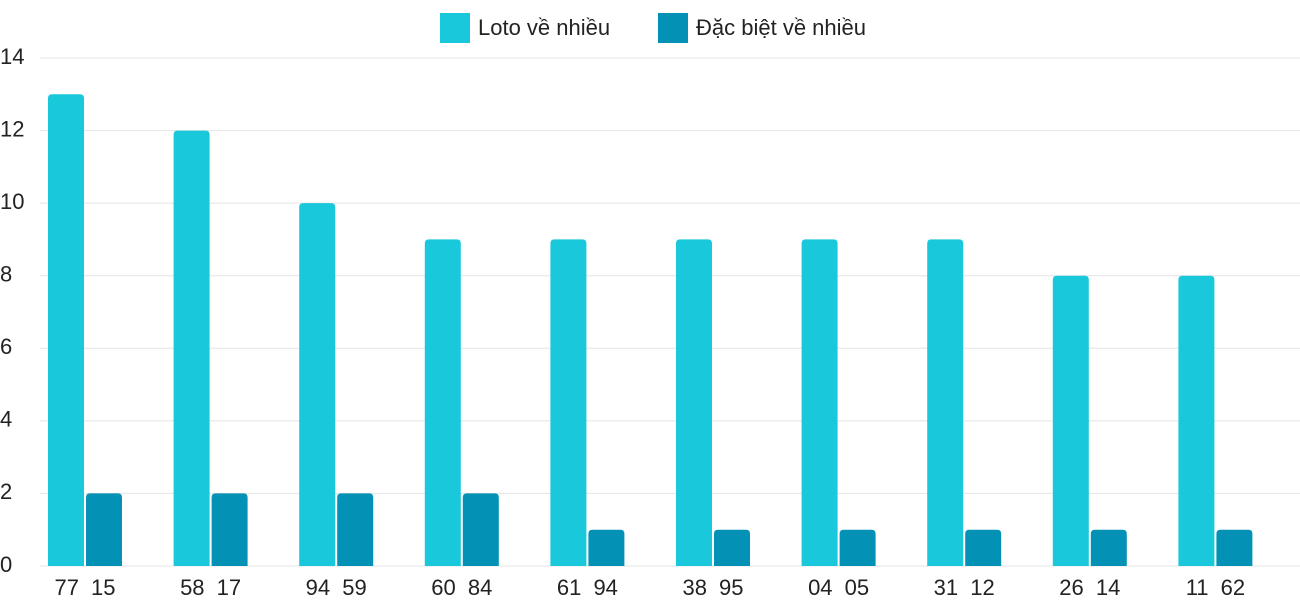  I want to click on legend-label: Loto về nhiều, so click(544, 27).